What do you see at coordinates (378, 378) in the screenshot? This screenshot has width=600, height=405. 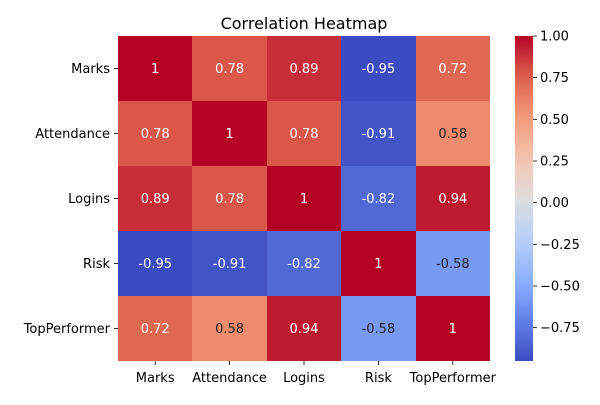 I see `x-tick-label: Risk` at bounding box center [378, 378].